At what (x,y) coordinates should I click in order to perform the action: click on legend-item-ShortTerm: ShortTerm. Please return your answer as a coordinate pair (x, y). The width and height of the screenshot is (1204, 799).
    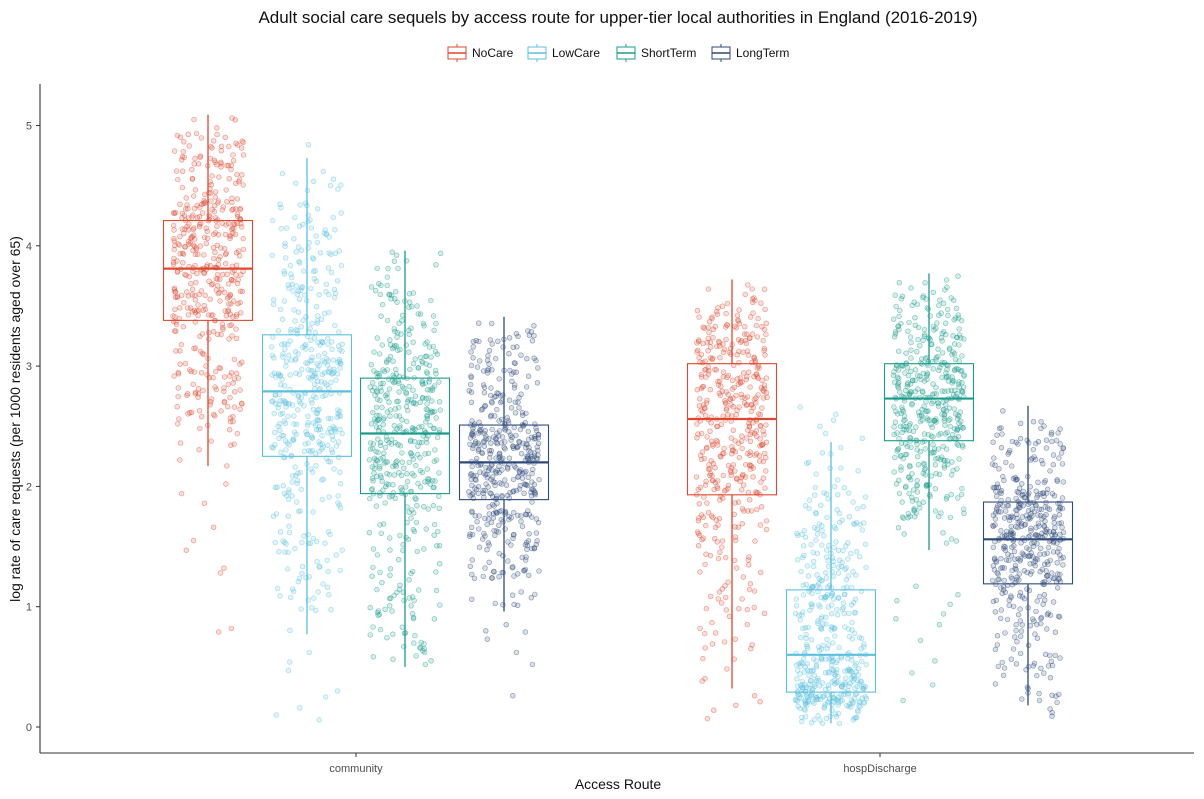
    Looking at the image, I should click on (656, 53).